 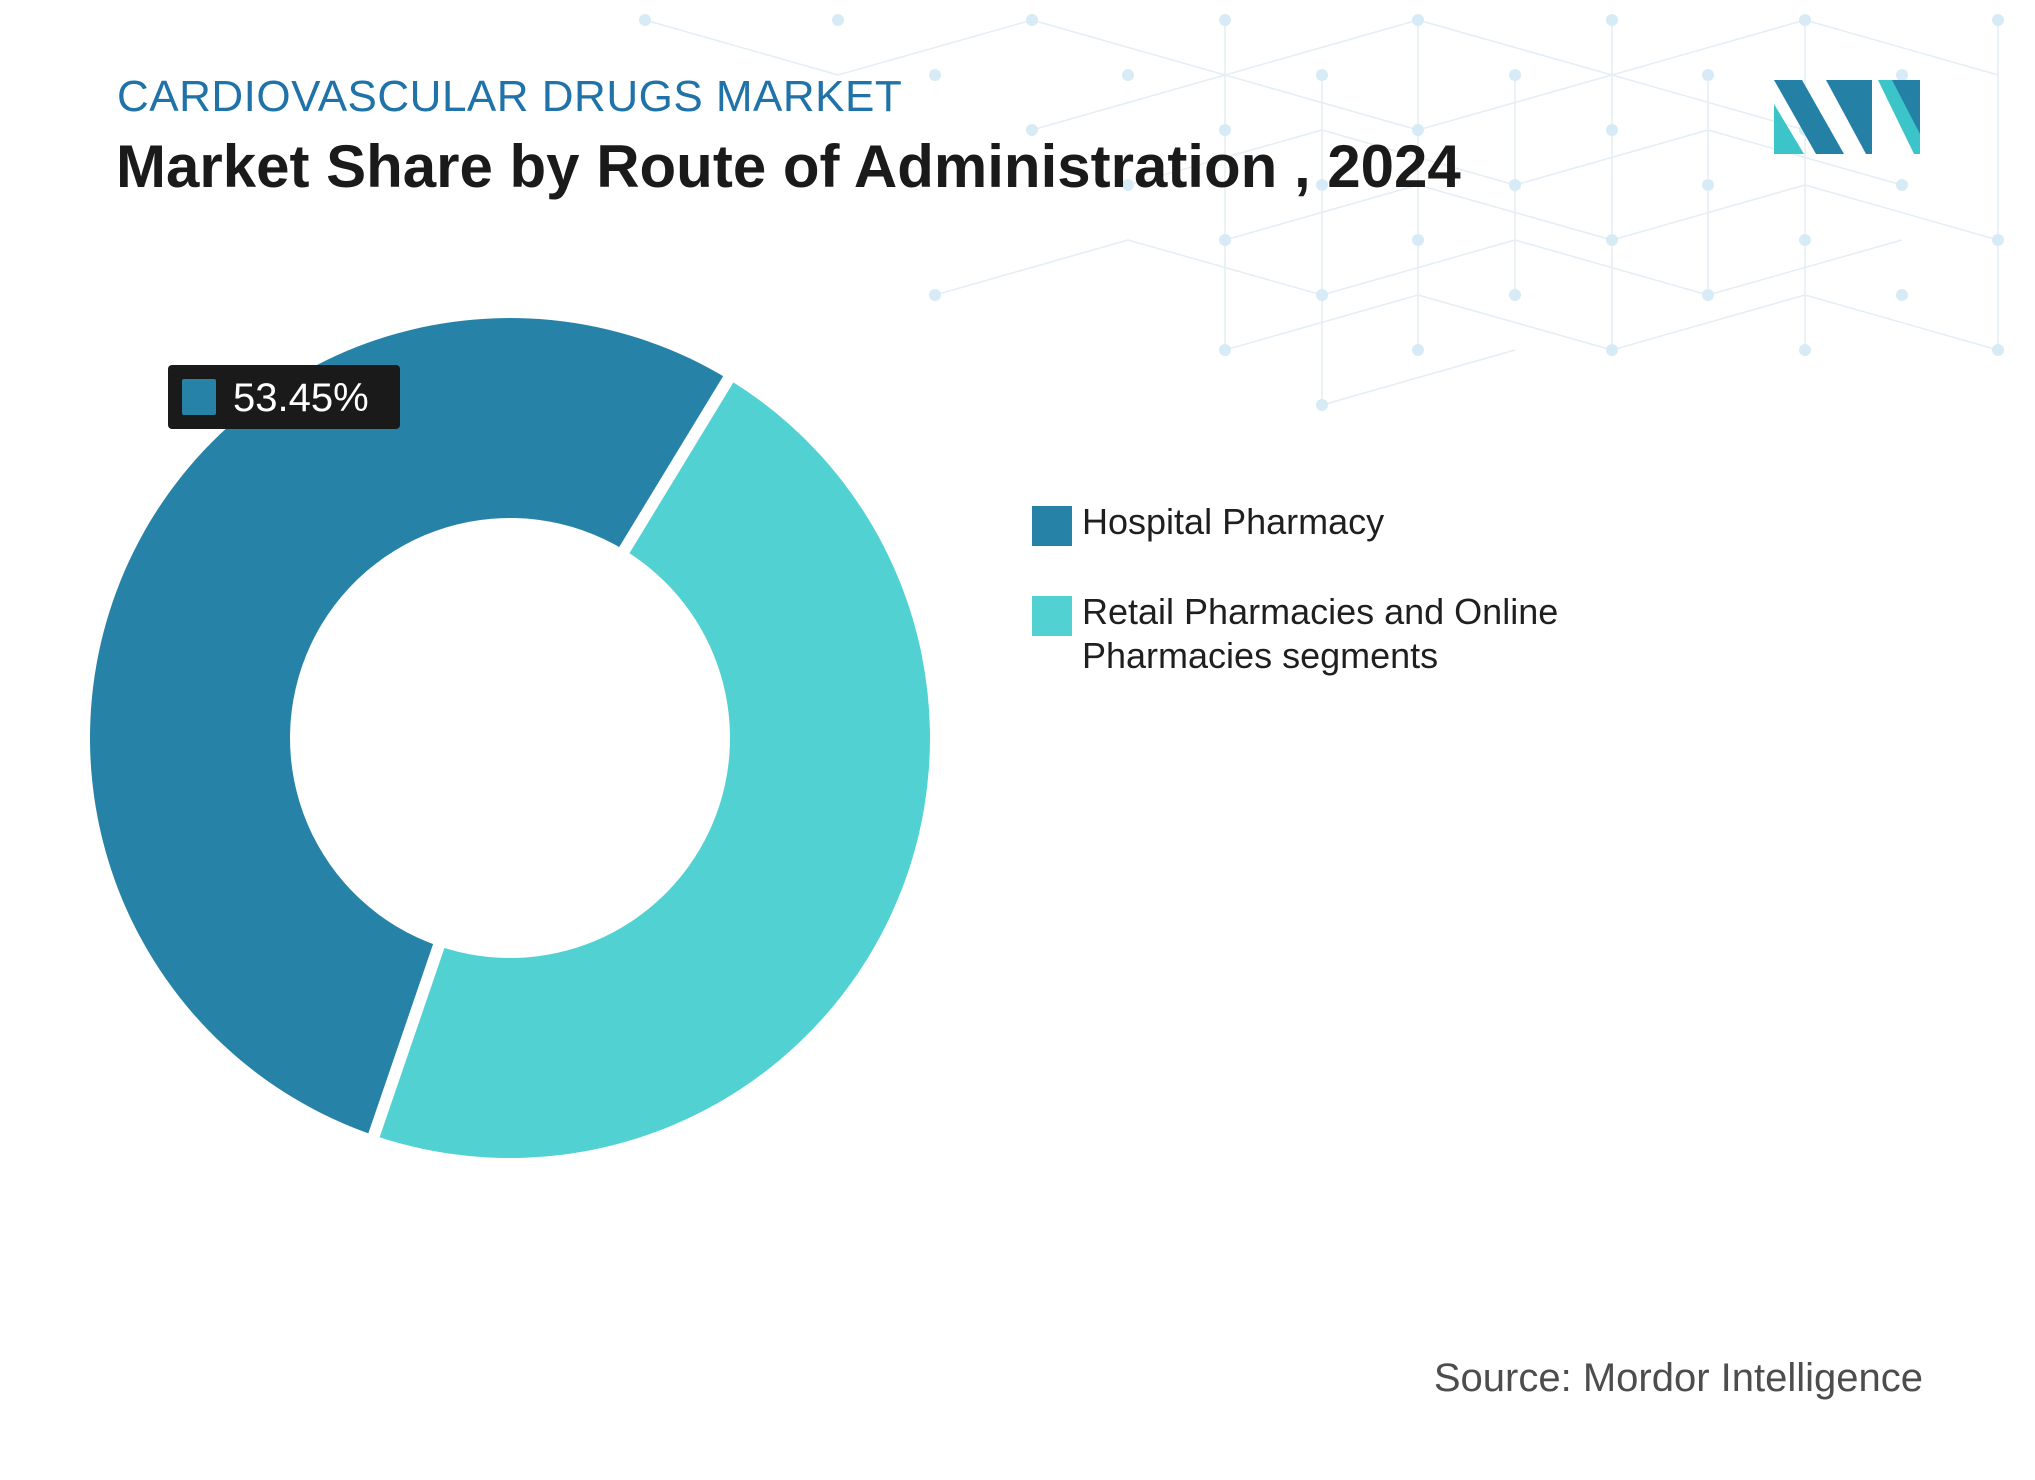 What do you see at coordinates (1789, 129) in the screenshot?
I see `logo-left-base` at bounding box center [1789, 129].